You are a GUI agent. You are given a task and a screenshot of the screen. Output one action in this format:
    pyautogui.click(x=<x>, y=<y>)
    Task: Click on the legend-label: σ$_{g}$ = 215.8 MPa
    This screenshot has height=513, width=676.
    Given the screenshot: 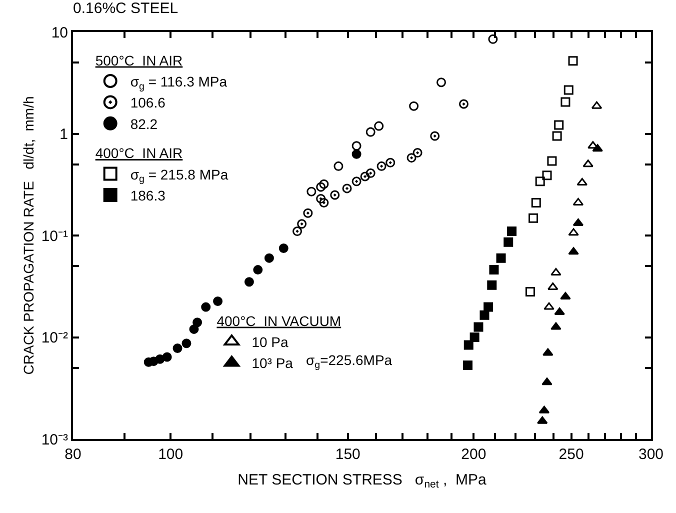 What is the action you would take?
    pyautogui.click(x=179, y=176)
    